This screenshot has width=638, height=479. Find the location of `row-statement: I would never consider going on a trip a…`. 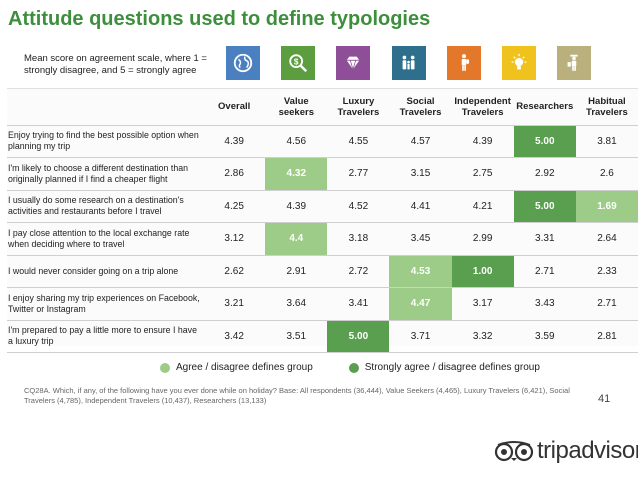

row-statement: I would never consider going on a trip a… is located at coordinates (105, 271).